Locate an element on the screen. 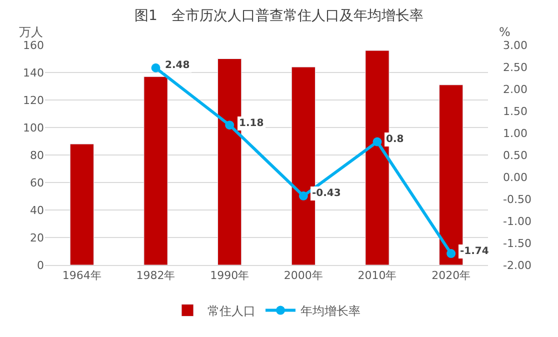 The width and height of the screenshot is (558, 337). data-label: 2.48 is located at coordinates (177, 65).